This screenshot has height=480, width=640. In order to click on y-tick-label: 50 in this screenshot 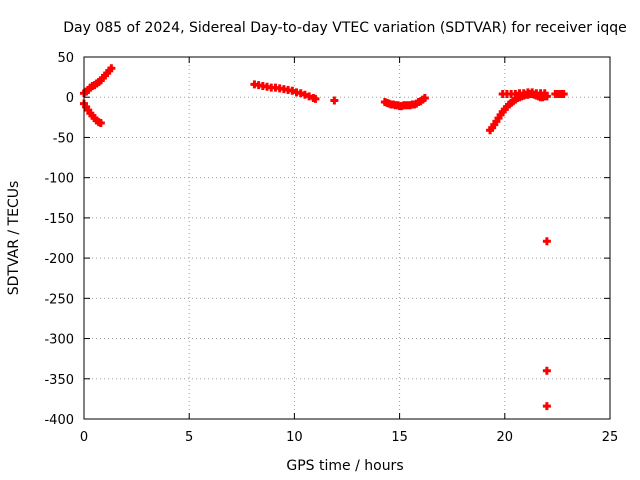, I will do `click(65, 58)`.